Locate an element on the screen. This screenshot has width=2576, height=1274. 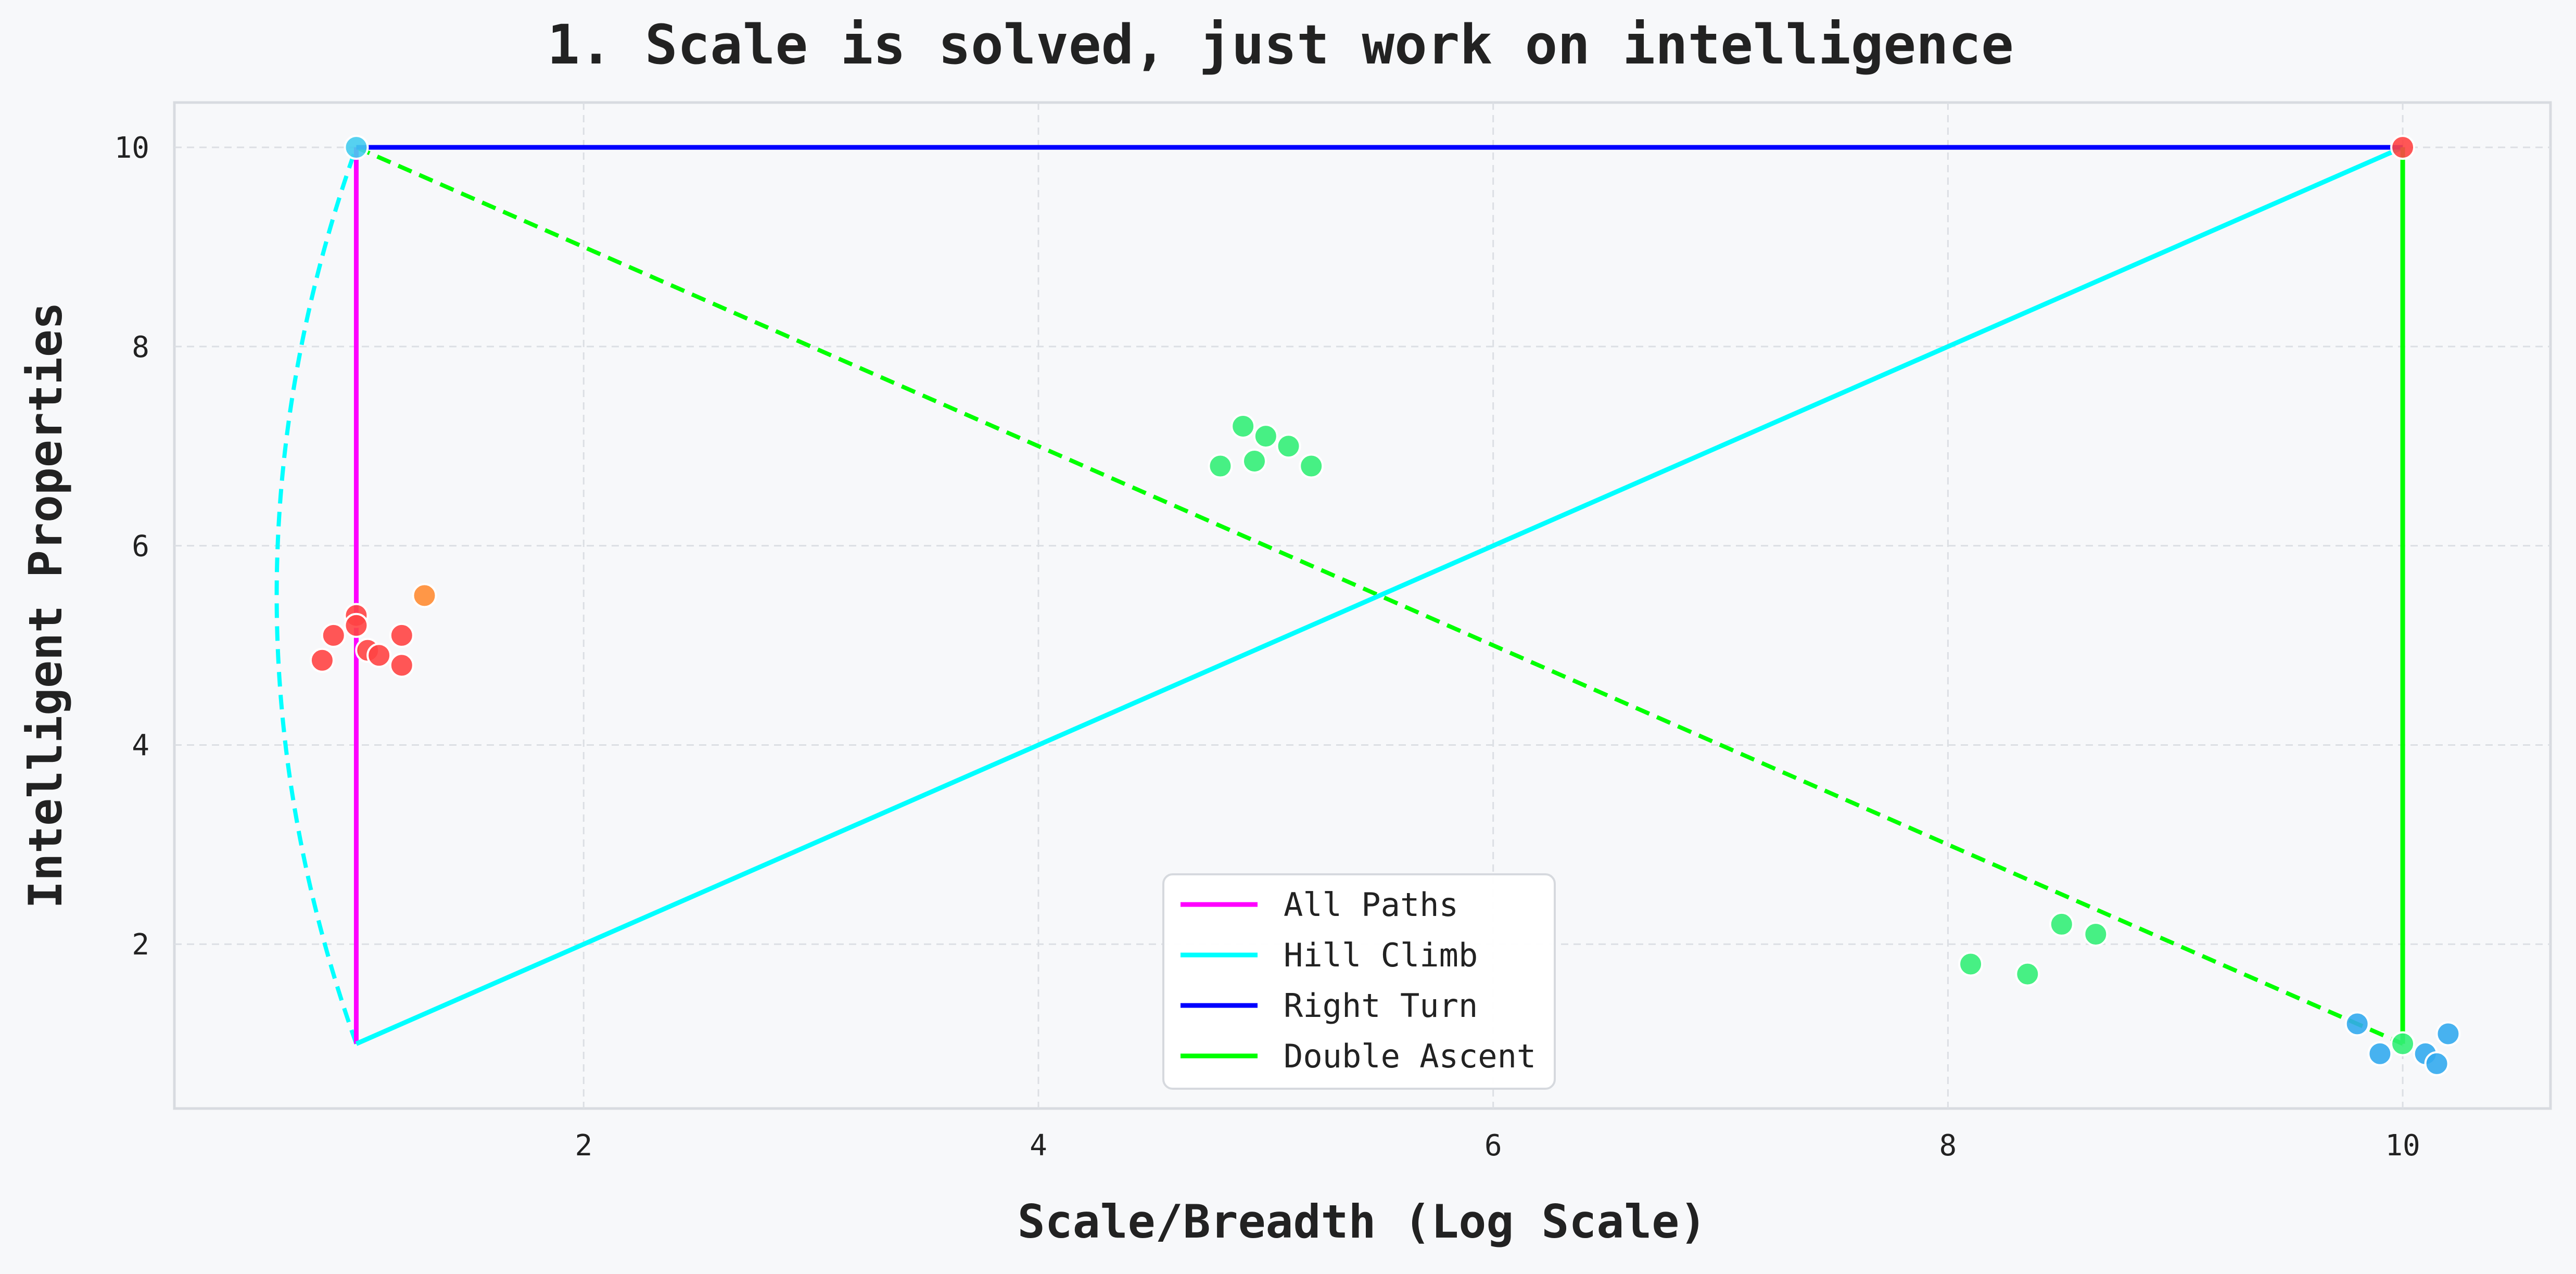
legend-box is located at coordinates (1359, 982).